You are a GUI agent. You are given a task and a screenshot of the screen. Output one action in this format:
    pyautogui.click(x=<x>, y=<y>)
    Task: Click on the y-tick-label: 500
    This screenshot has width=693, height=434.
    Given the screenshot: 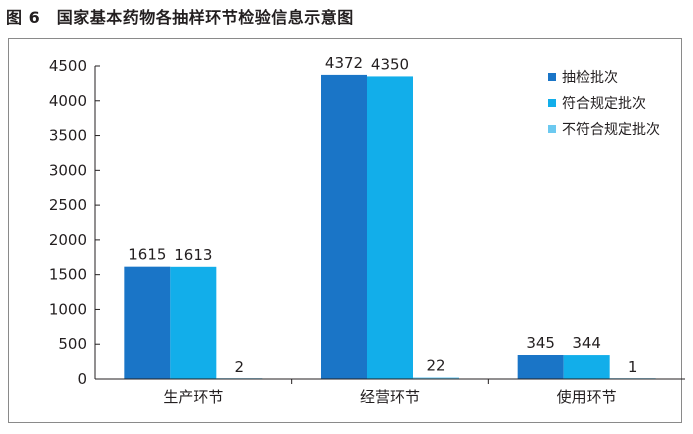 What is the action you would take?
    pyautogui.click(x=72, y=344)
    